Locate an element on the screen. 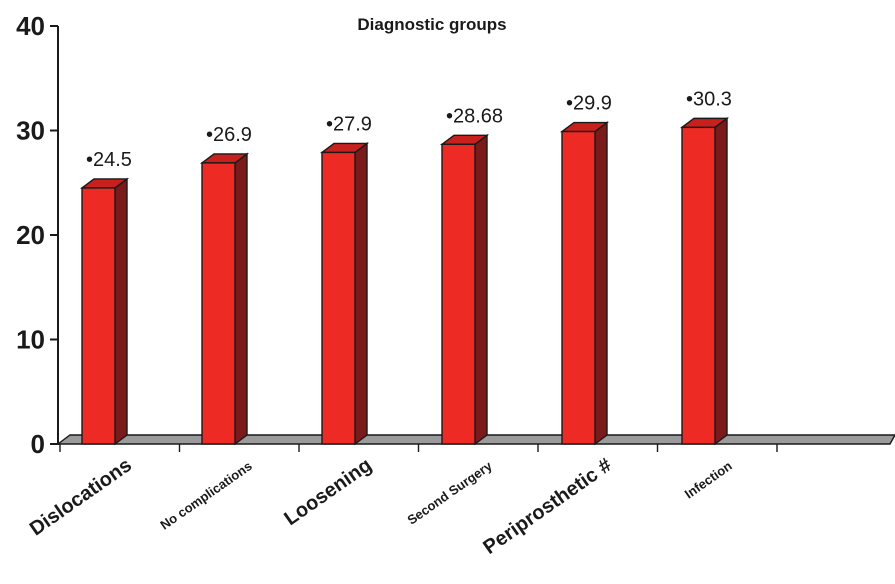 Image resolution: width=895 pixels, height=584 pixels. x-tick-label: Infection is located at coordinates (708, 479).